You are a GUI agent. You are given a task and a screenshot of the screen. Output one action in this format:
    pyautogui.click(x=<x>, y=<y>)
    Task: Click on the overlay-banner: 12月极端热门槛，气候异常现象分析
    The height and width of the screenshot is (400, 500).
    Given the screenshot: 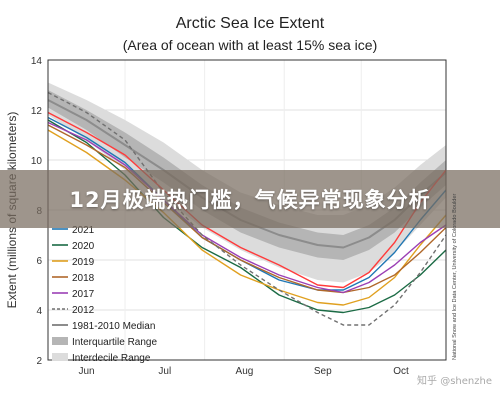 What is the action you would take?
    pyautogui.click(x=250, y=199)
    